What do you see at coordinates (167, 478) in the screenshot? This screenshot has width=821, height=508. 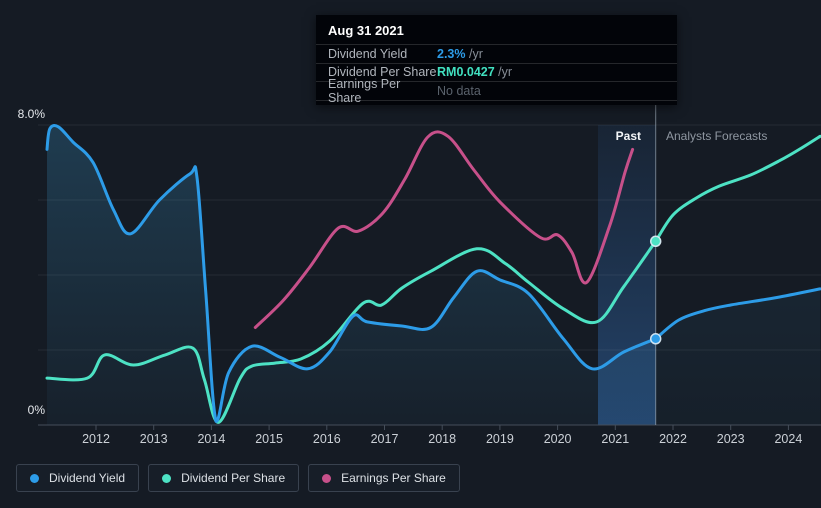 I see `dividend-per-share-color-dot` at bounding box center [167, 478].